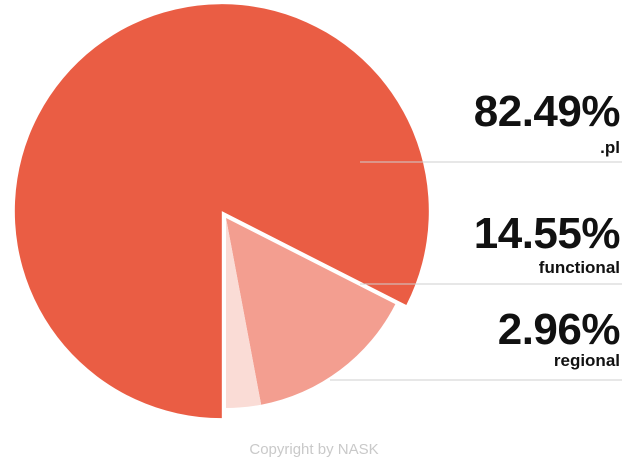 Image resolution: width=628 pixels, height=461 pixels. I want to click on slice-label-functional-category: functional, so click(579, 267).